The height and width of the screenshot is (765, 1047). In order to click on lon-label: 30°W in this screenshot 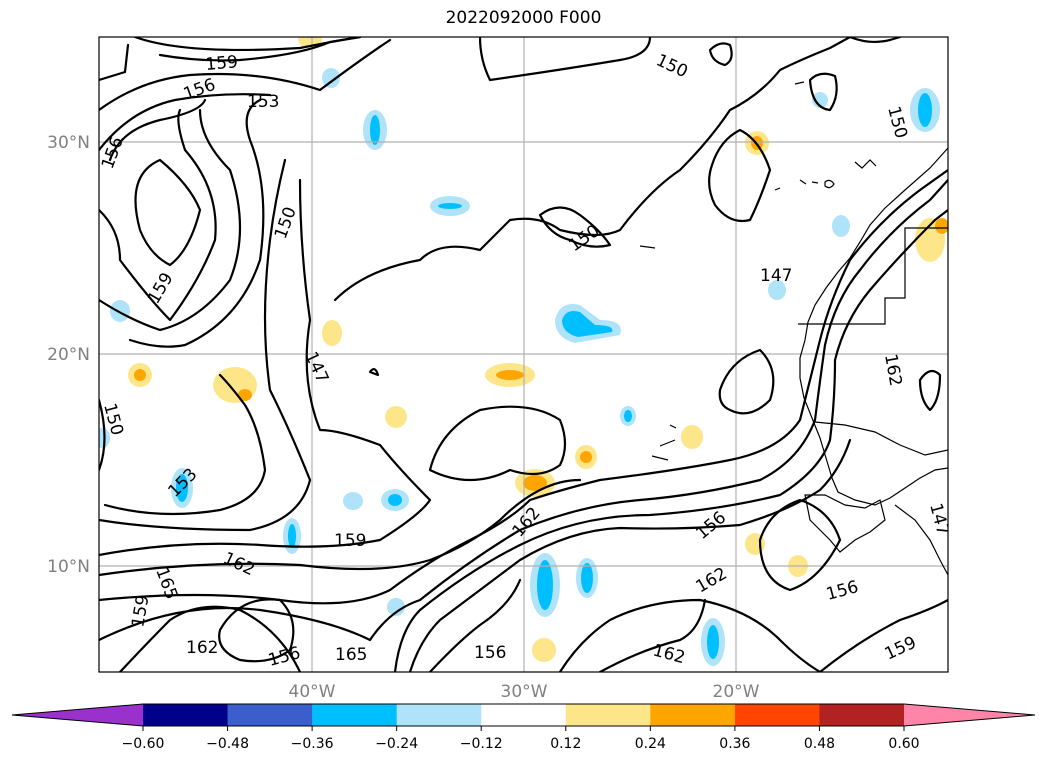, I will do `click(524, 692)`.